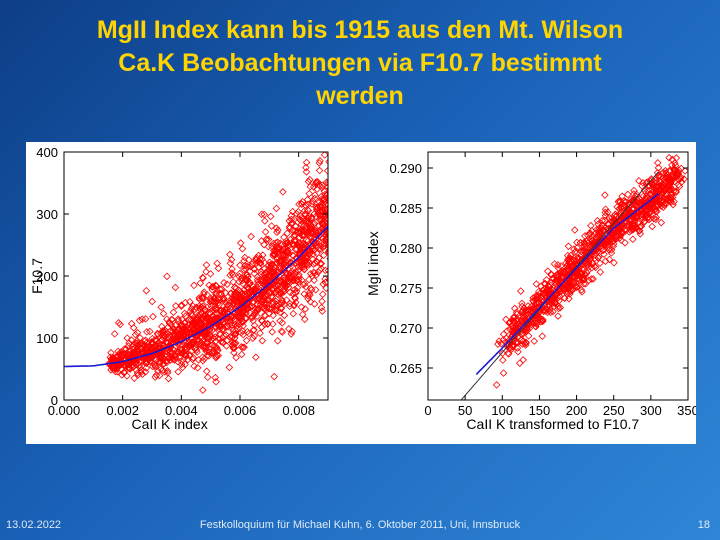 This screenshot has width=720, height=540. I want to click on y-tick-label: 0.285, so click(405, 208).